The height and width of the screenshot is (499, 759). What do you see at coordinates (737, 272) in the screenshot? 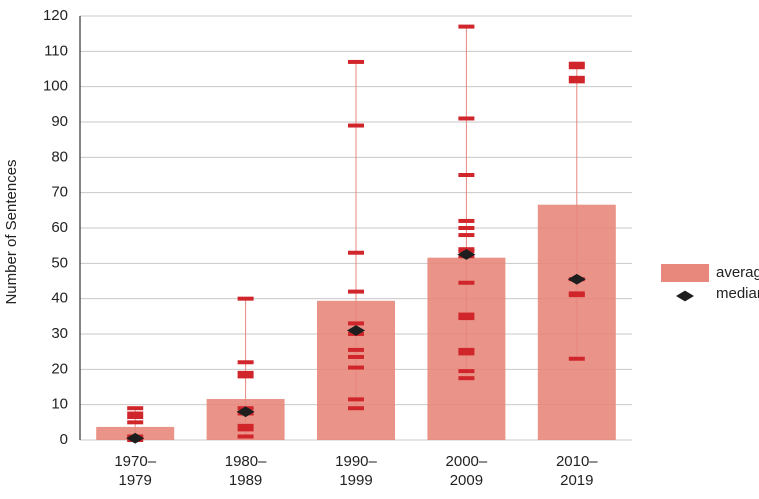
I see `legend-label: average` at bounding box center [737, 272].